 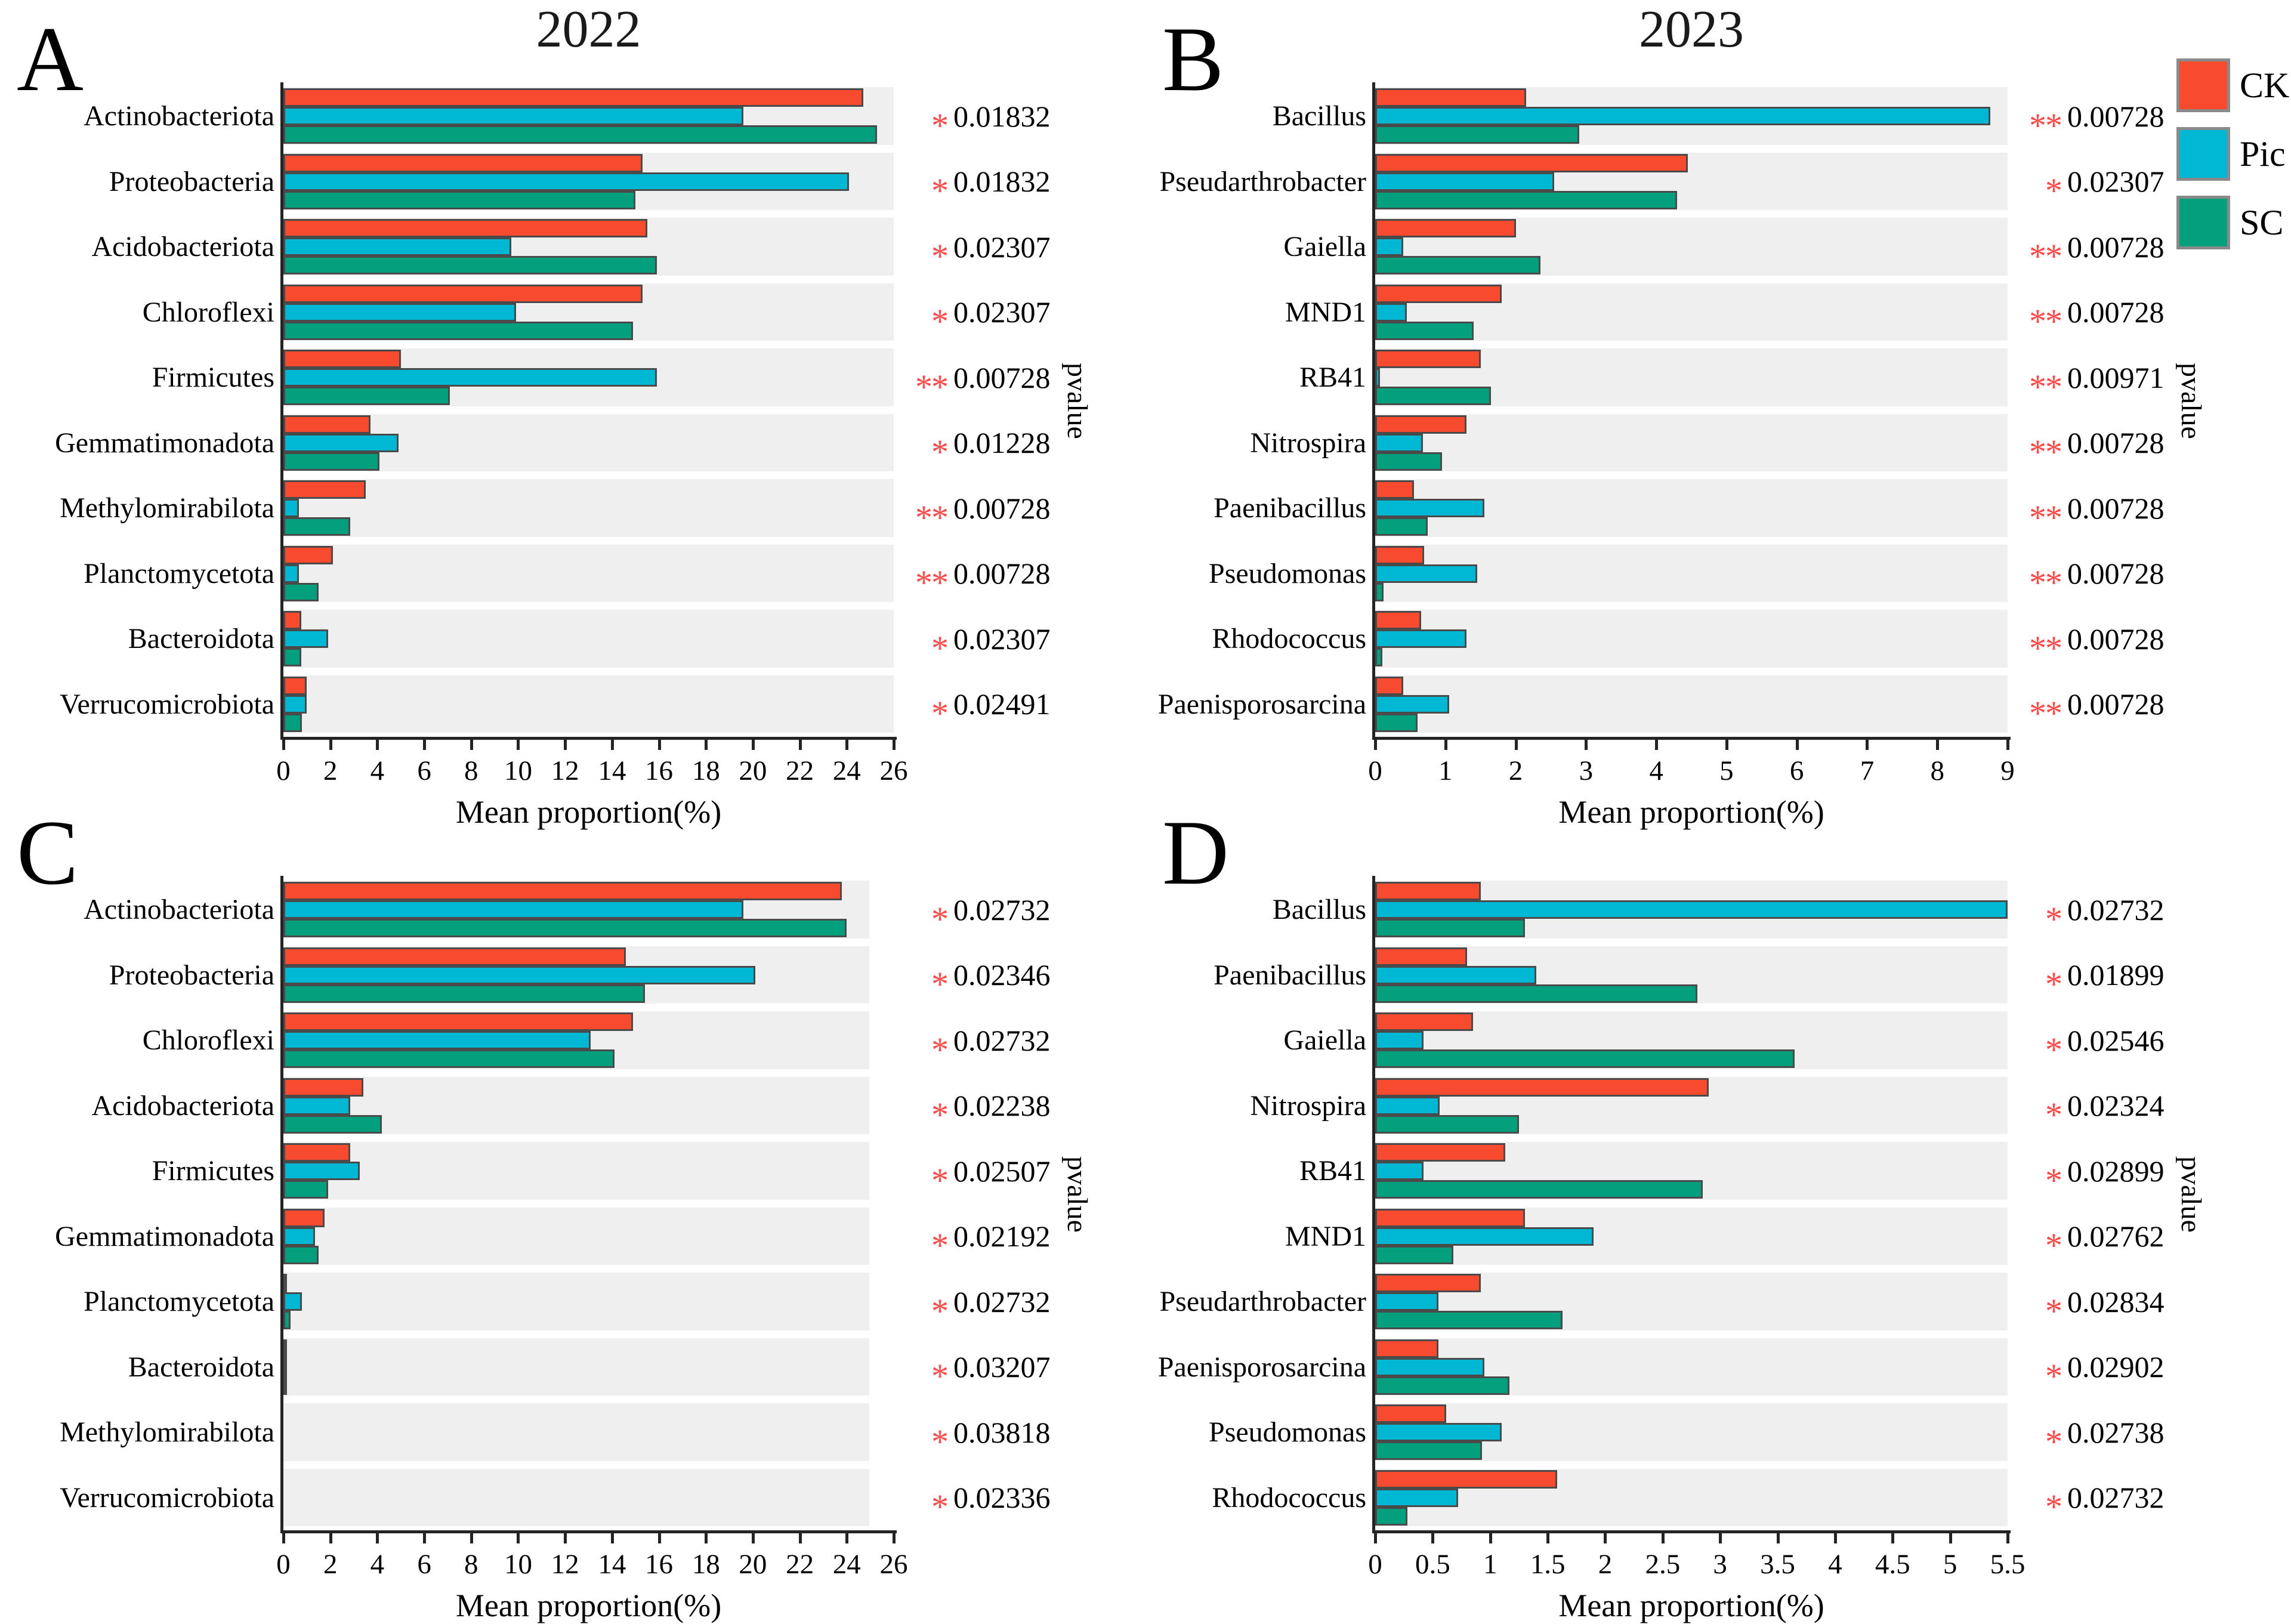 I want to click on y-axis-line, so click(x=1373, y=1204).